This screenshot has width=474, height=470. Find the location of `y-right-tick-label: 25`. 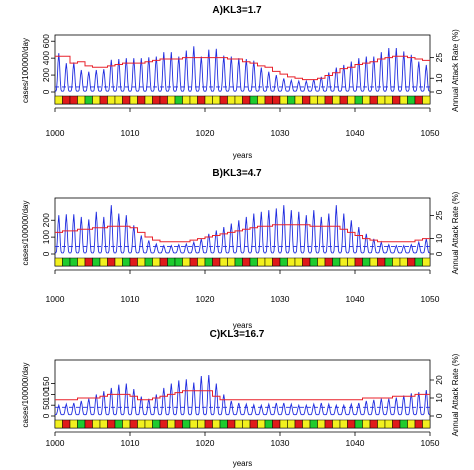

y-right-tick-label: 25 is located at coordinates (439, 58).